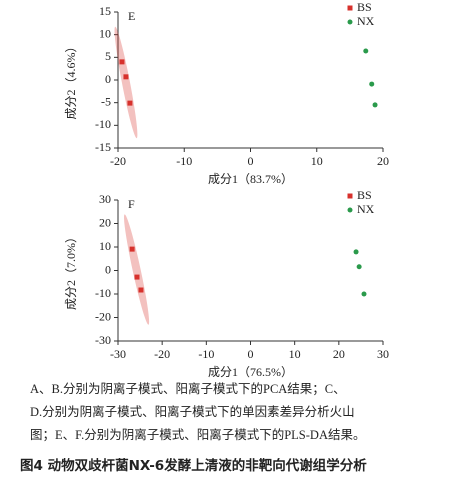  I want to click on x-tick-label: -30, so click(118, 354).